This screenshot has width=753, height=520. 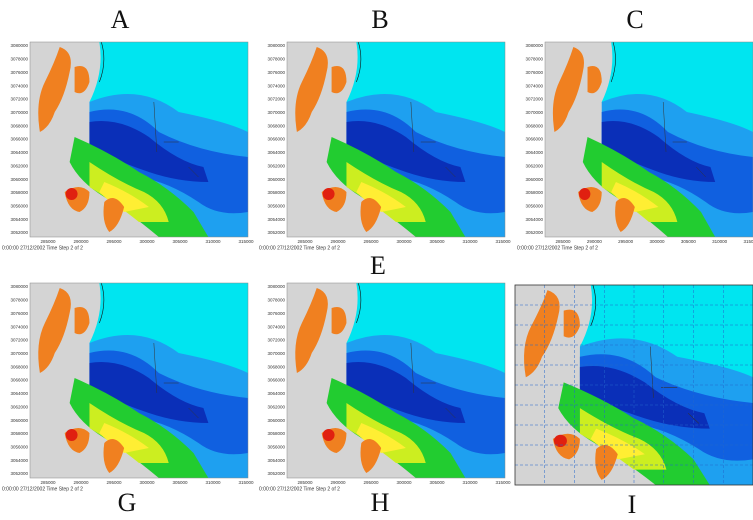 What do you see at coordinates (380, 502) in the screenshot?
I see `panel-label: H` at bounding box center [380, 502].